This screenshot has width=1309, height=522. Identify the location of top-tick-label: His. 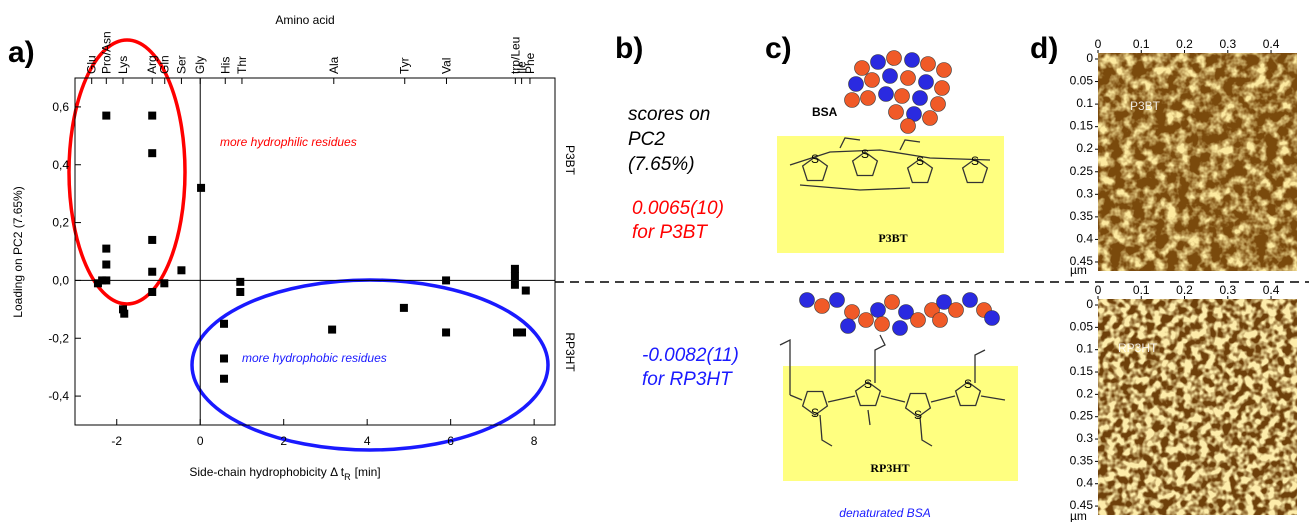
(225, 65).